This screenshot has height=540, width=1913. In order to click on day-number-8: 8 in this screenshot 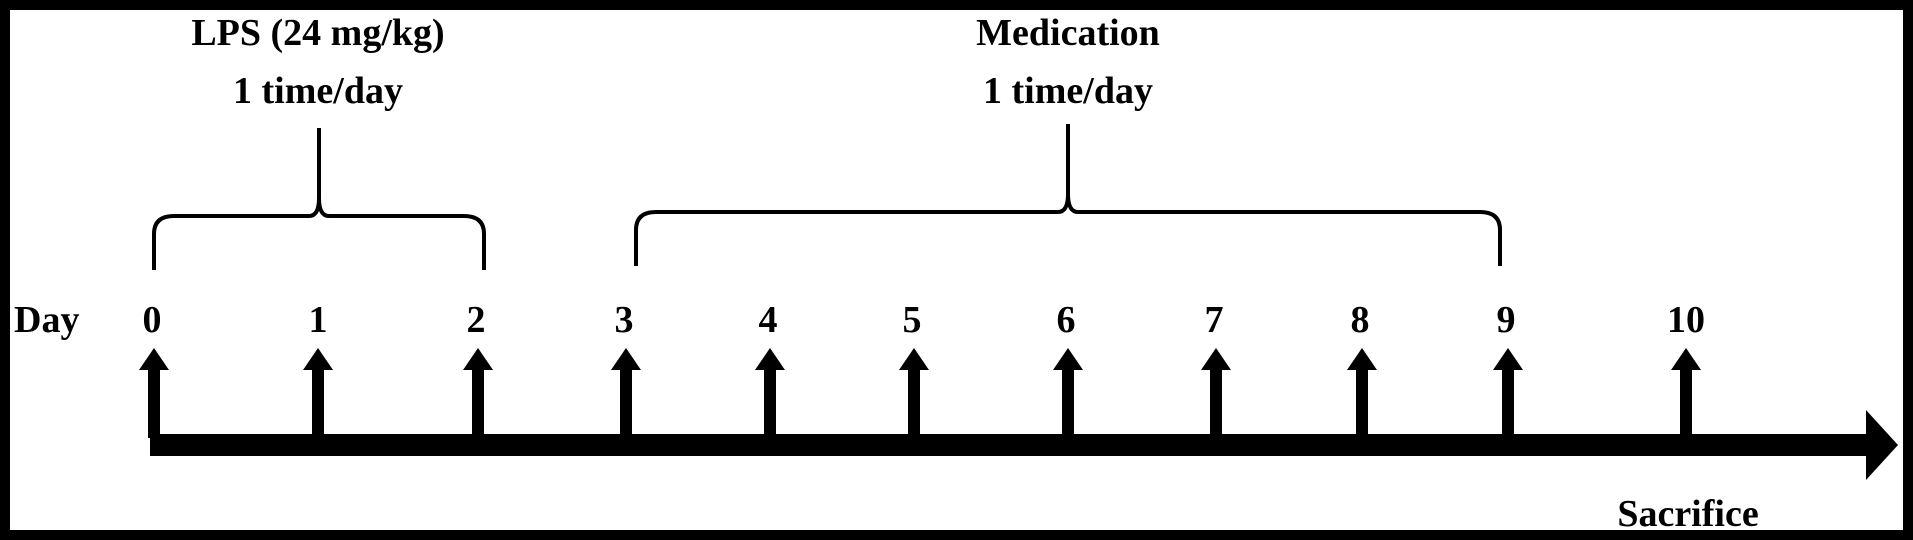, I will do `click(1360, 320)`.